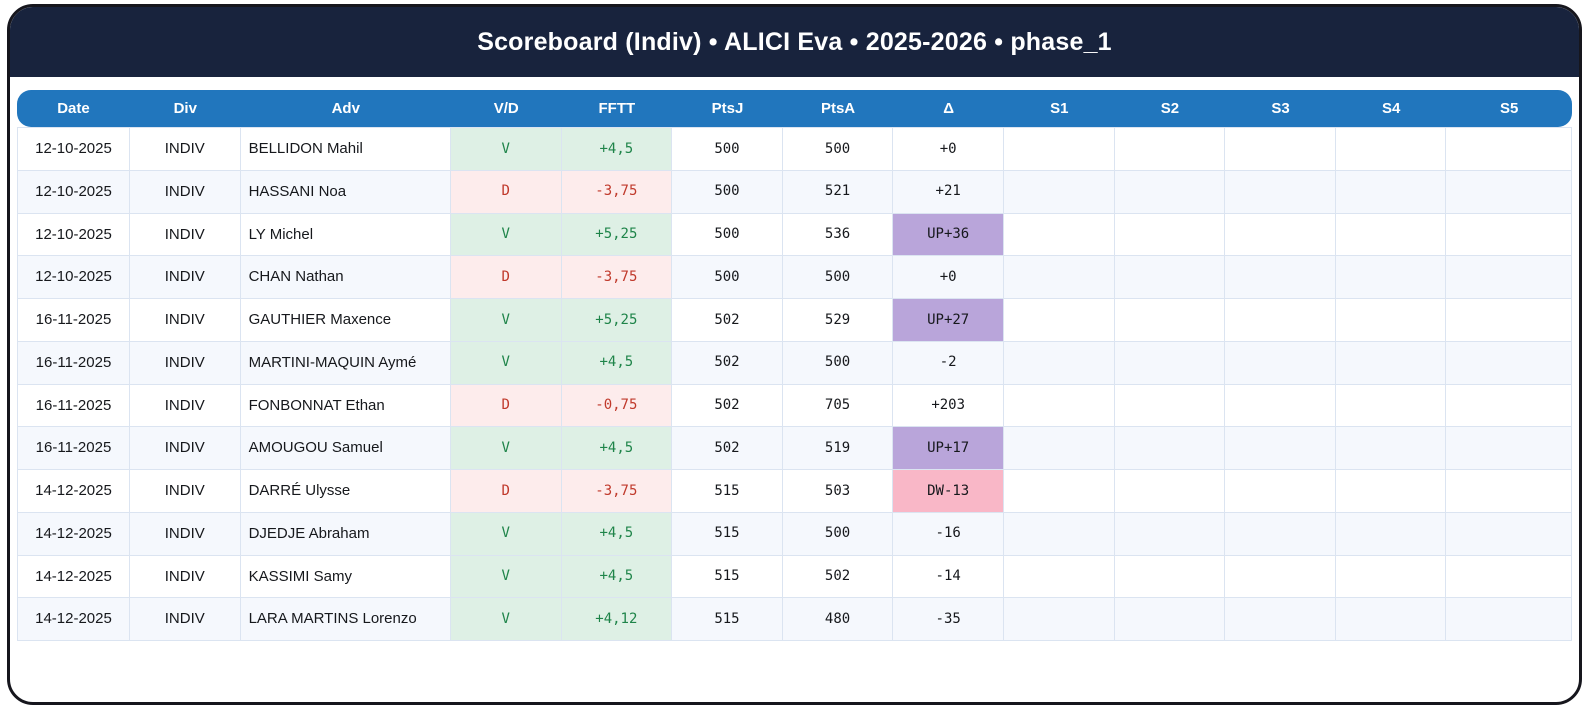 This screenshot has width=1589, height=712. What do you see at coordinates (838, 406) in the screenshot?
I see `cell-ptsa: 705` at bounding box center [838, 406].